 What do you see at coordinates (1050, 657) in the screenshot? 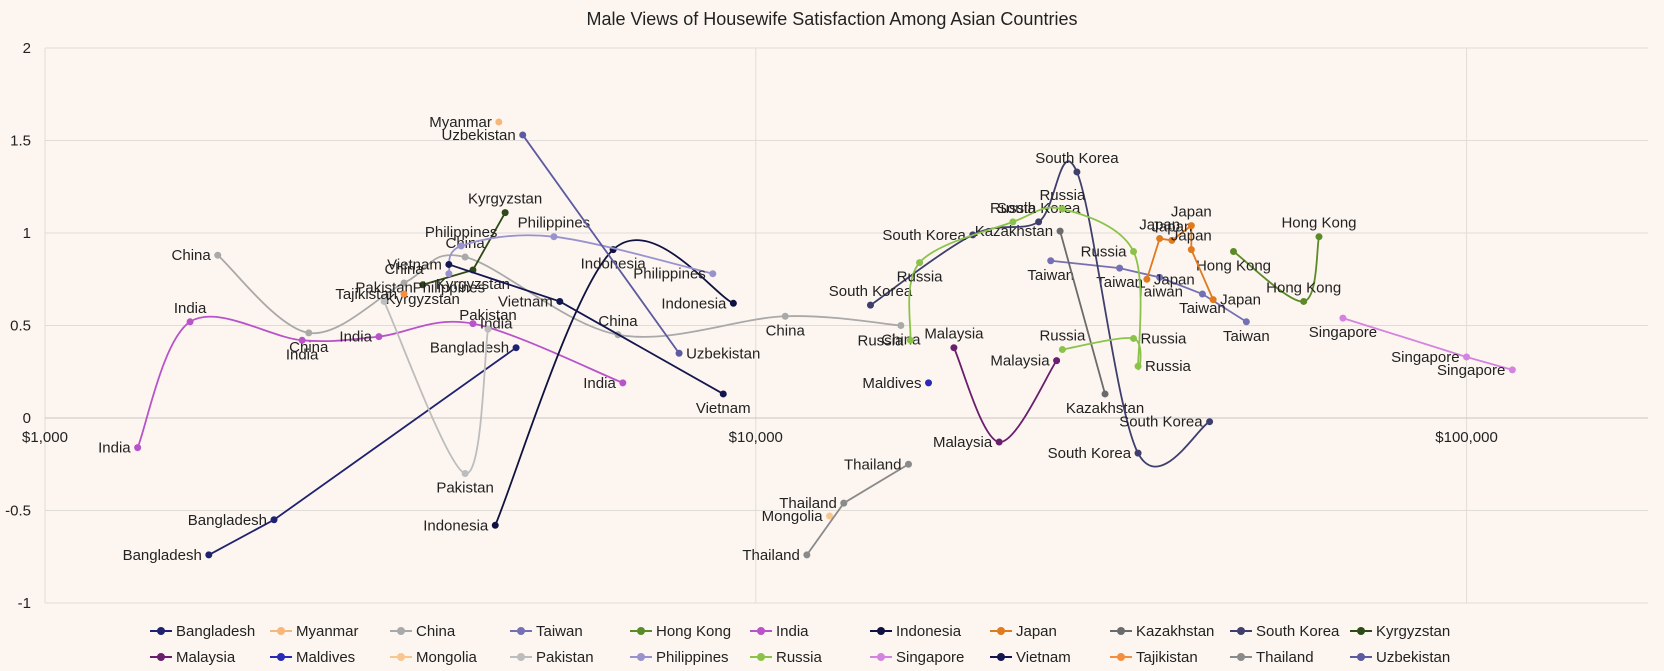
I see `legend-item-vietnam: Vietnam` at bounding box center [1050, 657].